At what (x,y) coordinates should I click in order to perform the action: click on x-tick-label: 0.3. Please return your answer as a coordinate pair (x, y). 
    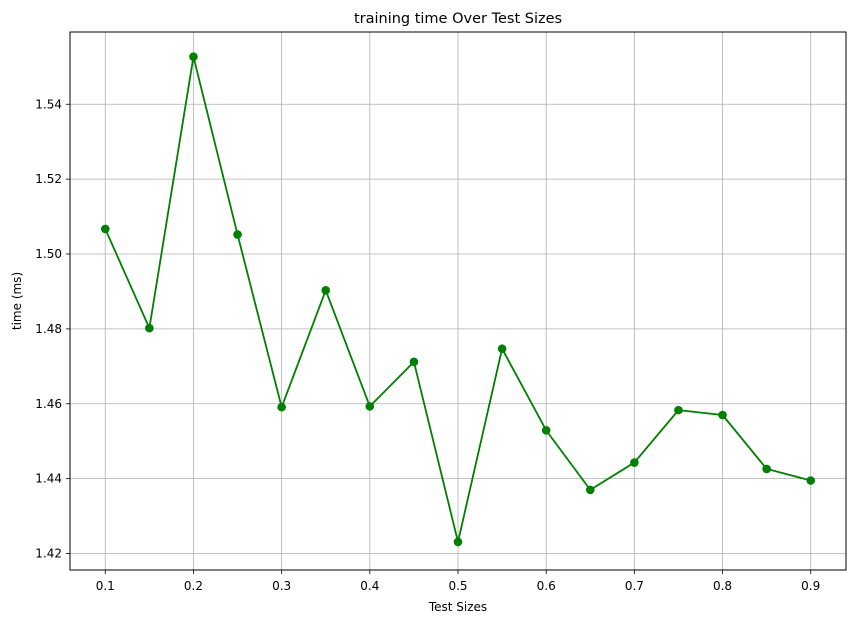
    Looking at the image, I should click on (281, 586).